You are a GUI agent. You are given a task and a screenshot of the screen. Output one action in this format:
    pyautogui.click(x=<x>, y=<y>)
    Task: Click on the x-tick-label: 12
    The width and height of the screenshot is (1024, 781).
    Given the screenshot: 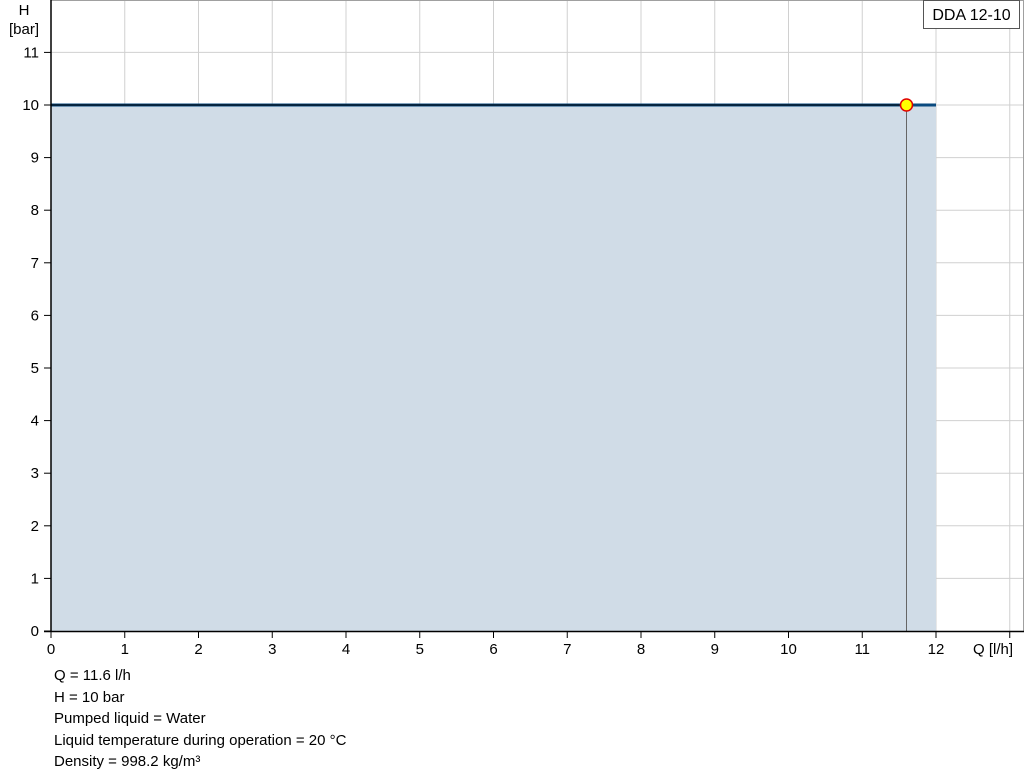 What is the action you would take?
    pyautogui.click(x=936, y=649)
    